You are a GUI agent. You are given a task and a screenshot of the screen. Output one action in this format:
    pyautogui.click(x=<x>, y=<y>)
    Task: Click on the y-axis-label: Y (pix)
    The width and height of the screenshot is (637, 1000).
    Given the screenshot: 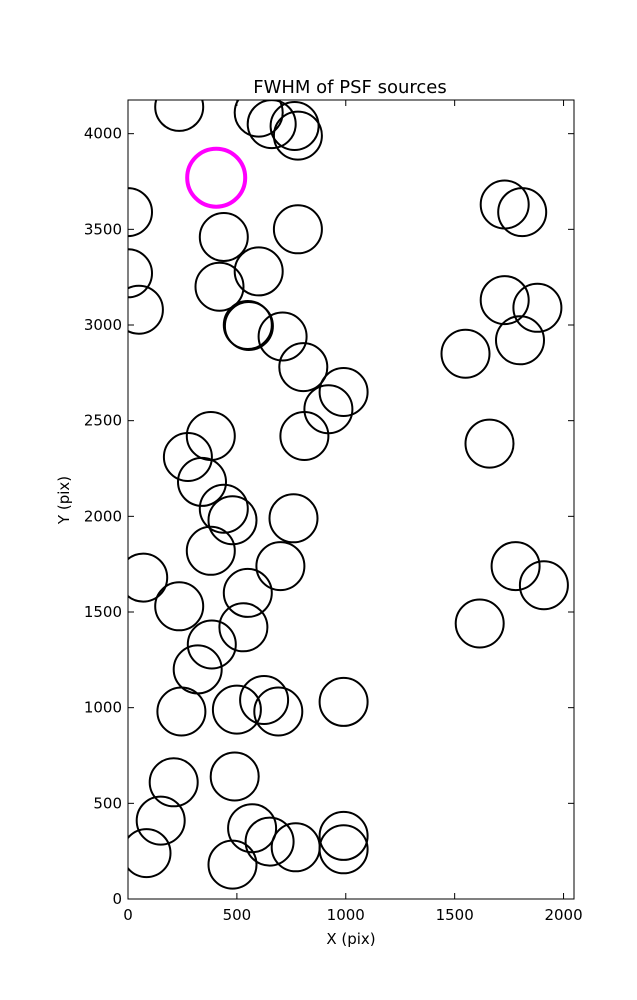 What is the action you would take?
    pyautogui.click(x=64, y=500)
    